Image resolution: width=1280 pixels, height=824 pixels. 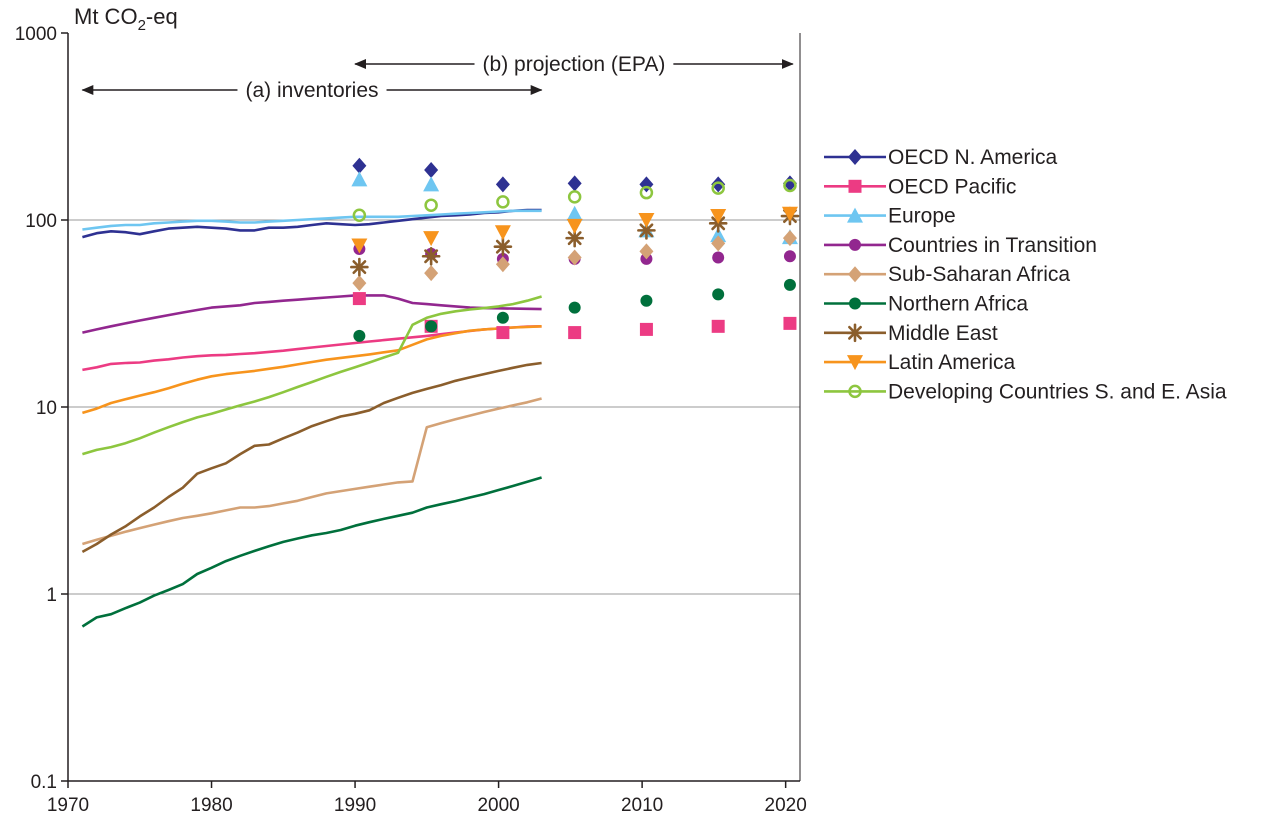 I want to click on marker-developing-countries-s-and-e-asia-2015, so click(x=718, y=188).